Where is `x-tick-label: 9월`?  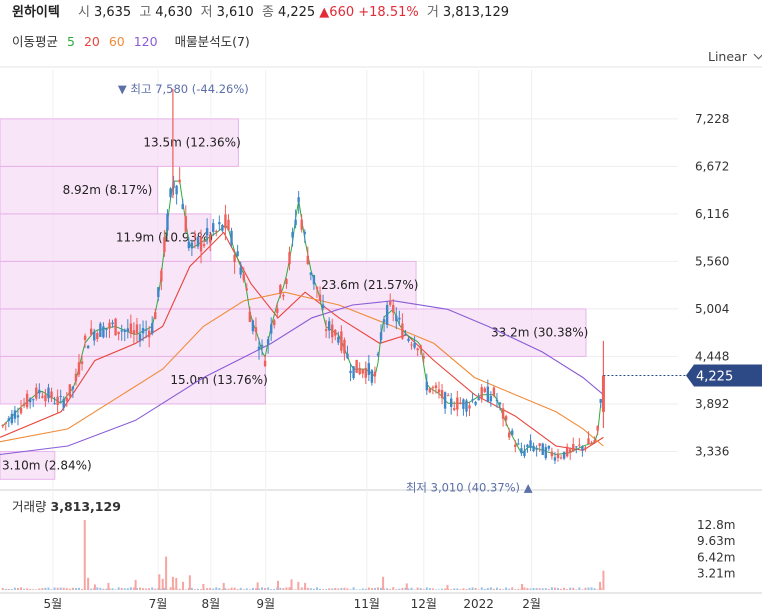
x-tick-label: 9월 is located at coordinates (265, 604).